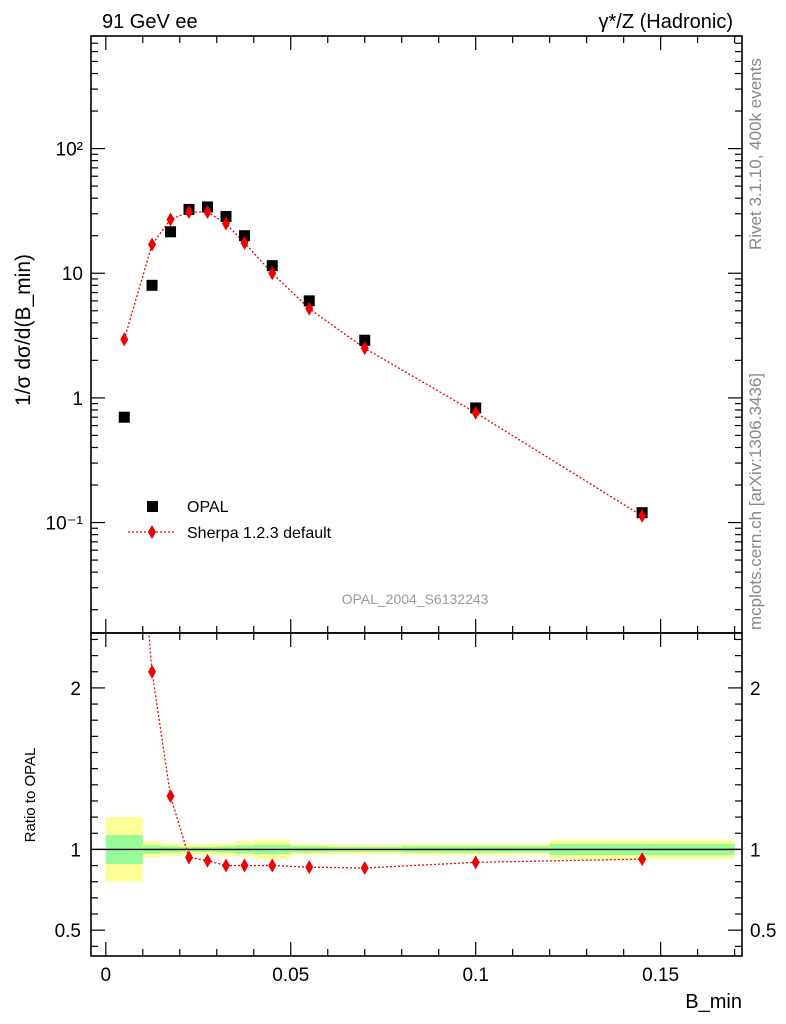  Describe the element at coordinates (666, 22) in the screenshot. I see `header-right: γ*/Z (Hadronic)` at that location.